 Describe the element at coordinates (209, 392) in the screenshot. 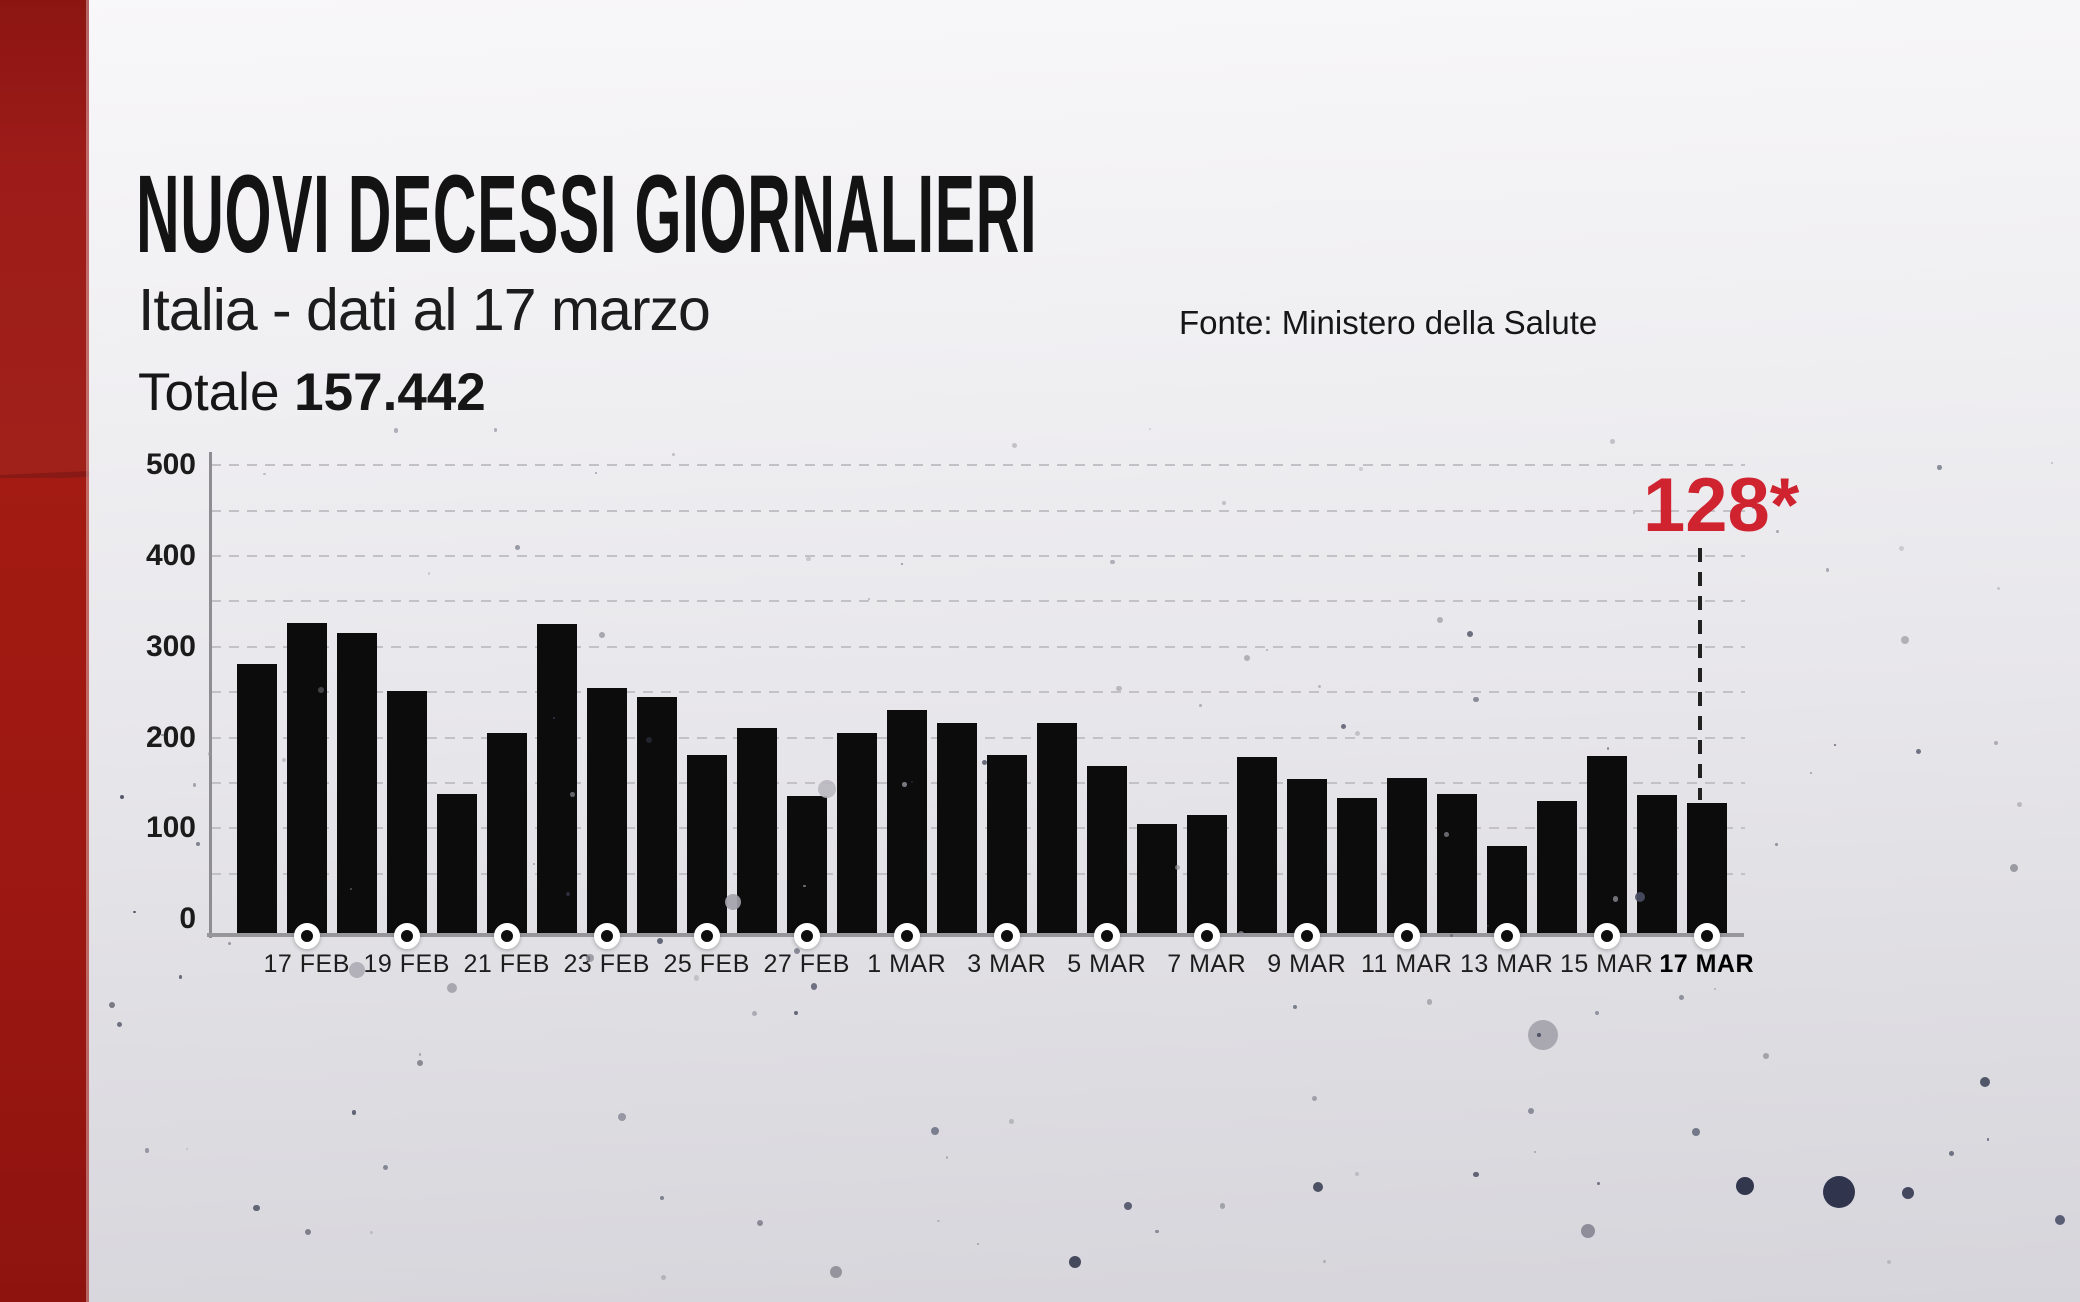

I see `total-label: Totale` at that location.